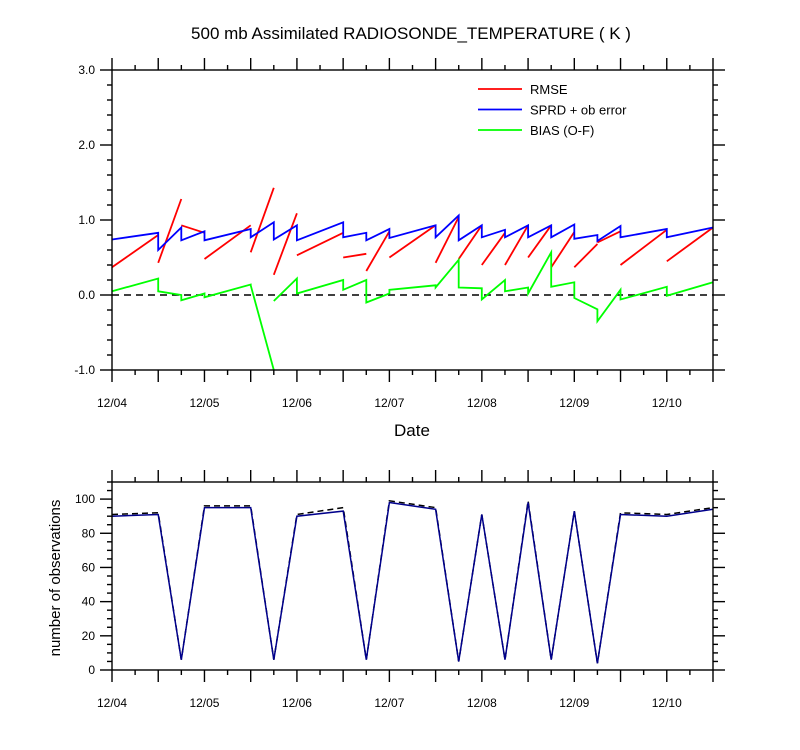 The image size is (800, 750). I want to click on bottom-x-tick-labels: 12/04 12/05 12/06 12/07 12/08 12/09 12/10, so click(389, 703).